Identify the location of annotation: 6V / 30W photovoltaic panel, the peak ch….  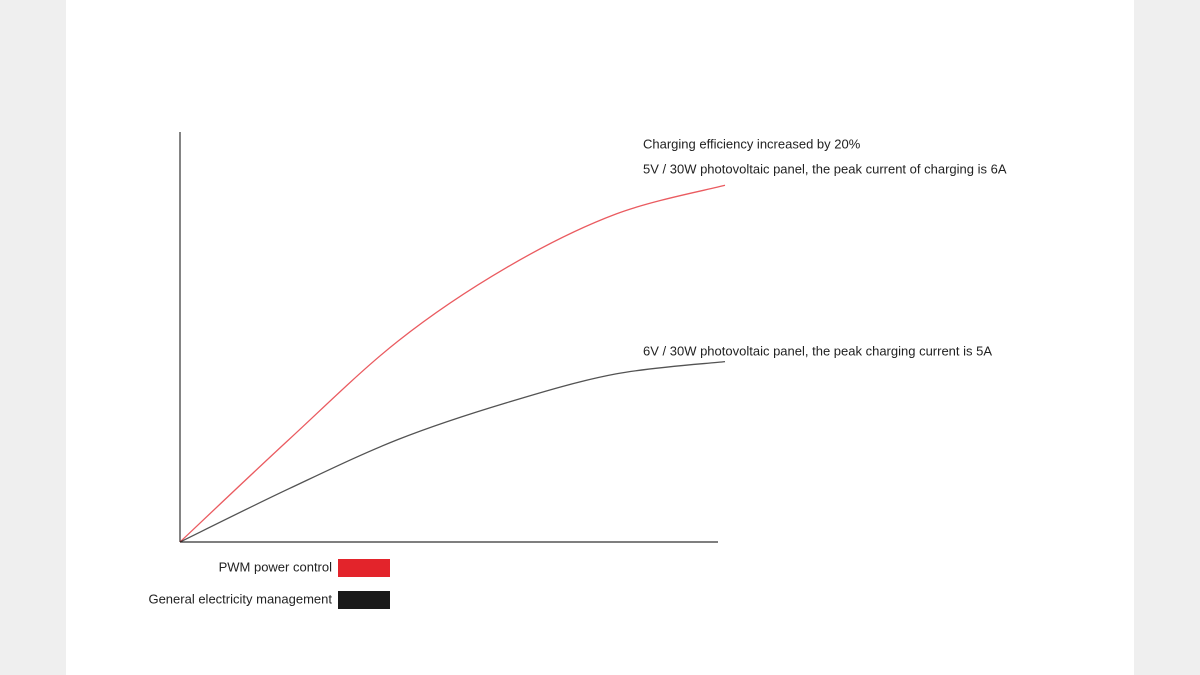
(817, 350).